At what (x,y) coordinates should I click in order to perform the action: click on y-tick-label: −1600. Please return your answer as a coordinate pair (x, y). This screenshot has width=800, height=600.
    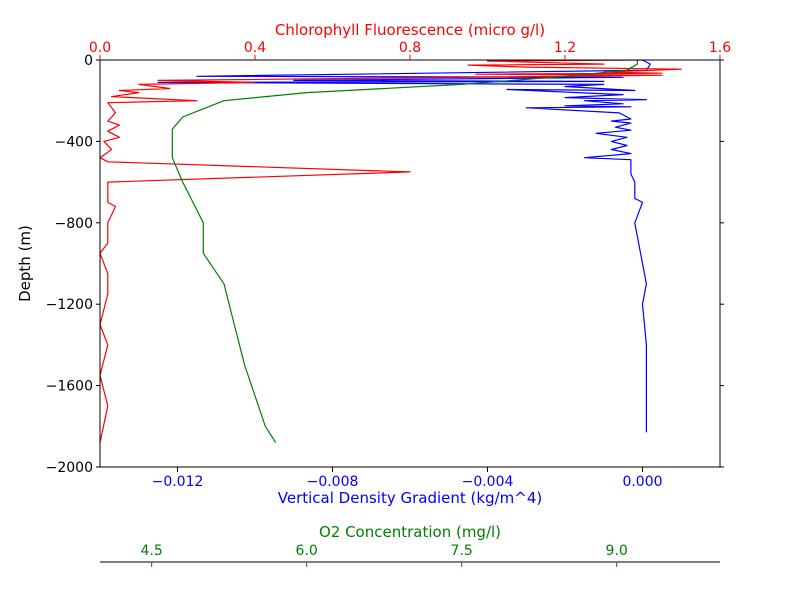
    Looking at the image, I should click on (69, 387).